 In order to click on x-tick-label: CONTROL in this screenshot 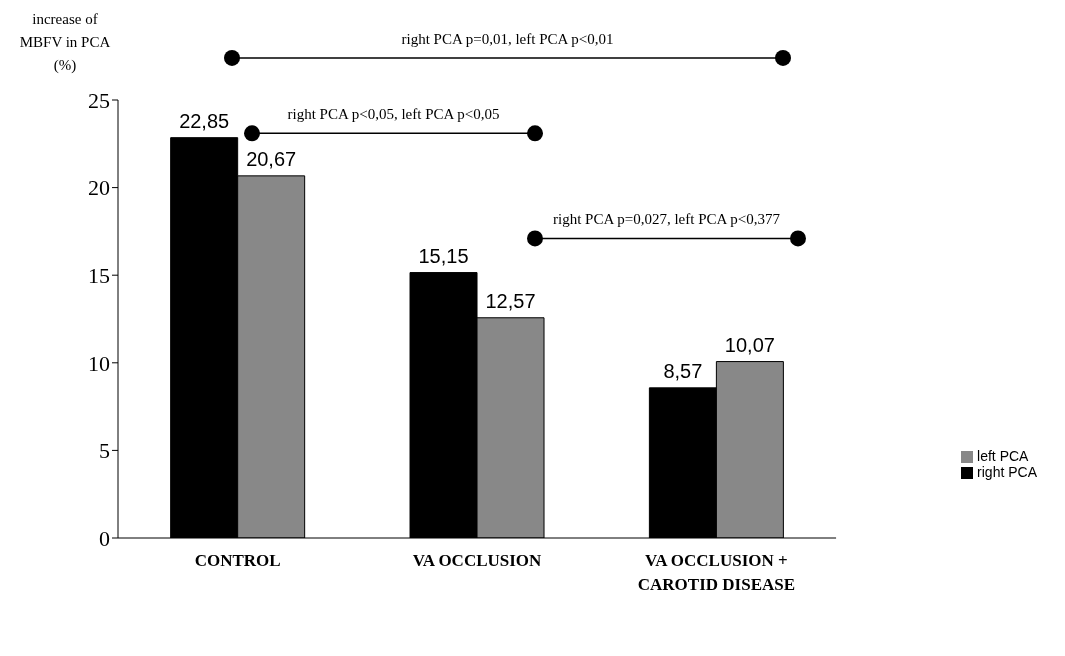, I will do `click(237, 560)`.